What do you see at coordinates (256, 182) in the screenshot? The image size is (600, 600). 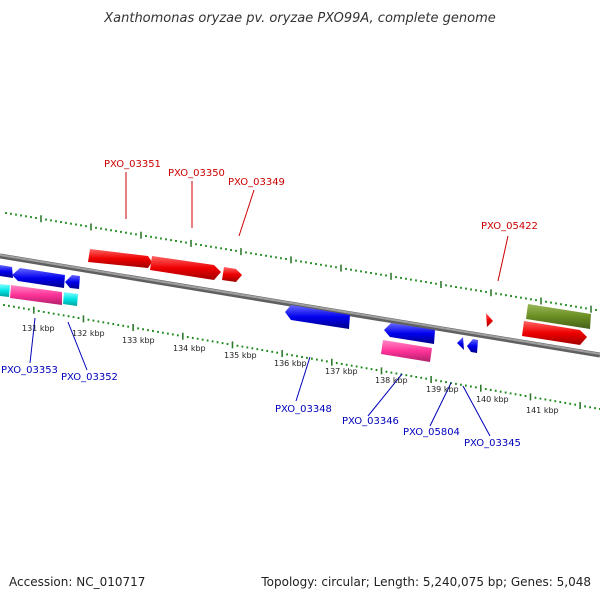 I see `gene-label-pxo-03349: PXO_03349` at bounding box center [256, 182].